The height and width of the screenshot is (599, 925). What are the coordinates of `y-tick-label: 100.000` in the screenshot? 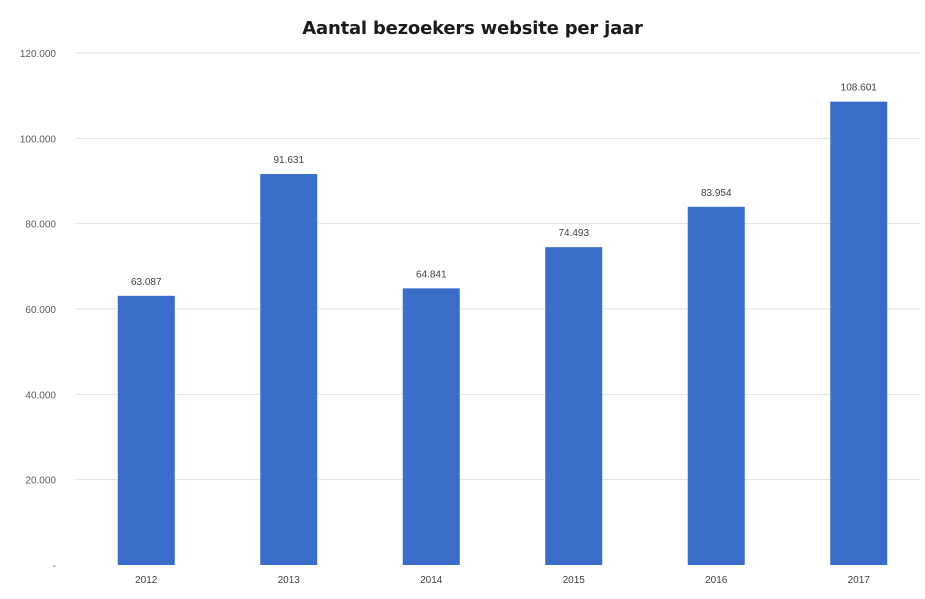 It's located at (38, 139).